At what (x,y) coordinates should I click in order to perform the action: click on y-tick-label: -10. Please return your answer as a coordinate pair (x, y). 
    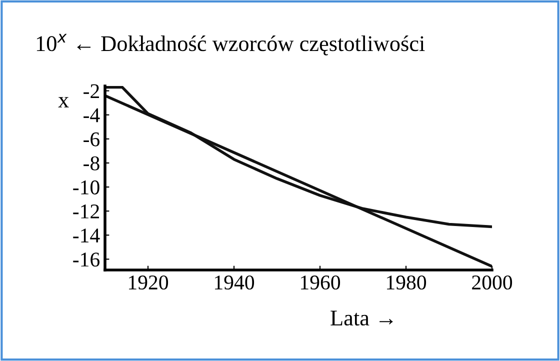
    Looking at the image, I should click on (86, 187).